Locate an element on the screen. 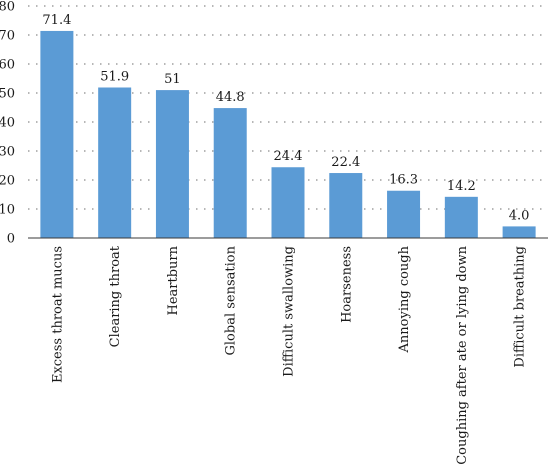 The width and height of the screenshot is (551, 471). category-label: Global sensation is located at coordinates (231, 300).